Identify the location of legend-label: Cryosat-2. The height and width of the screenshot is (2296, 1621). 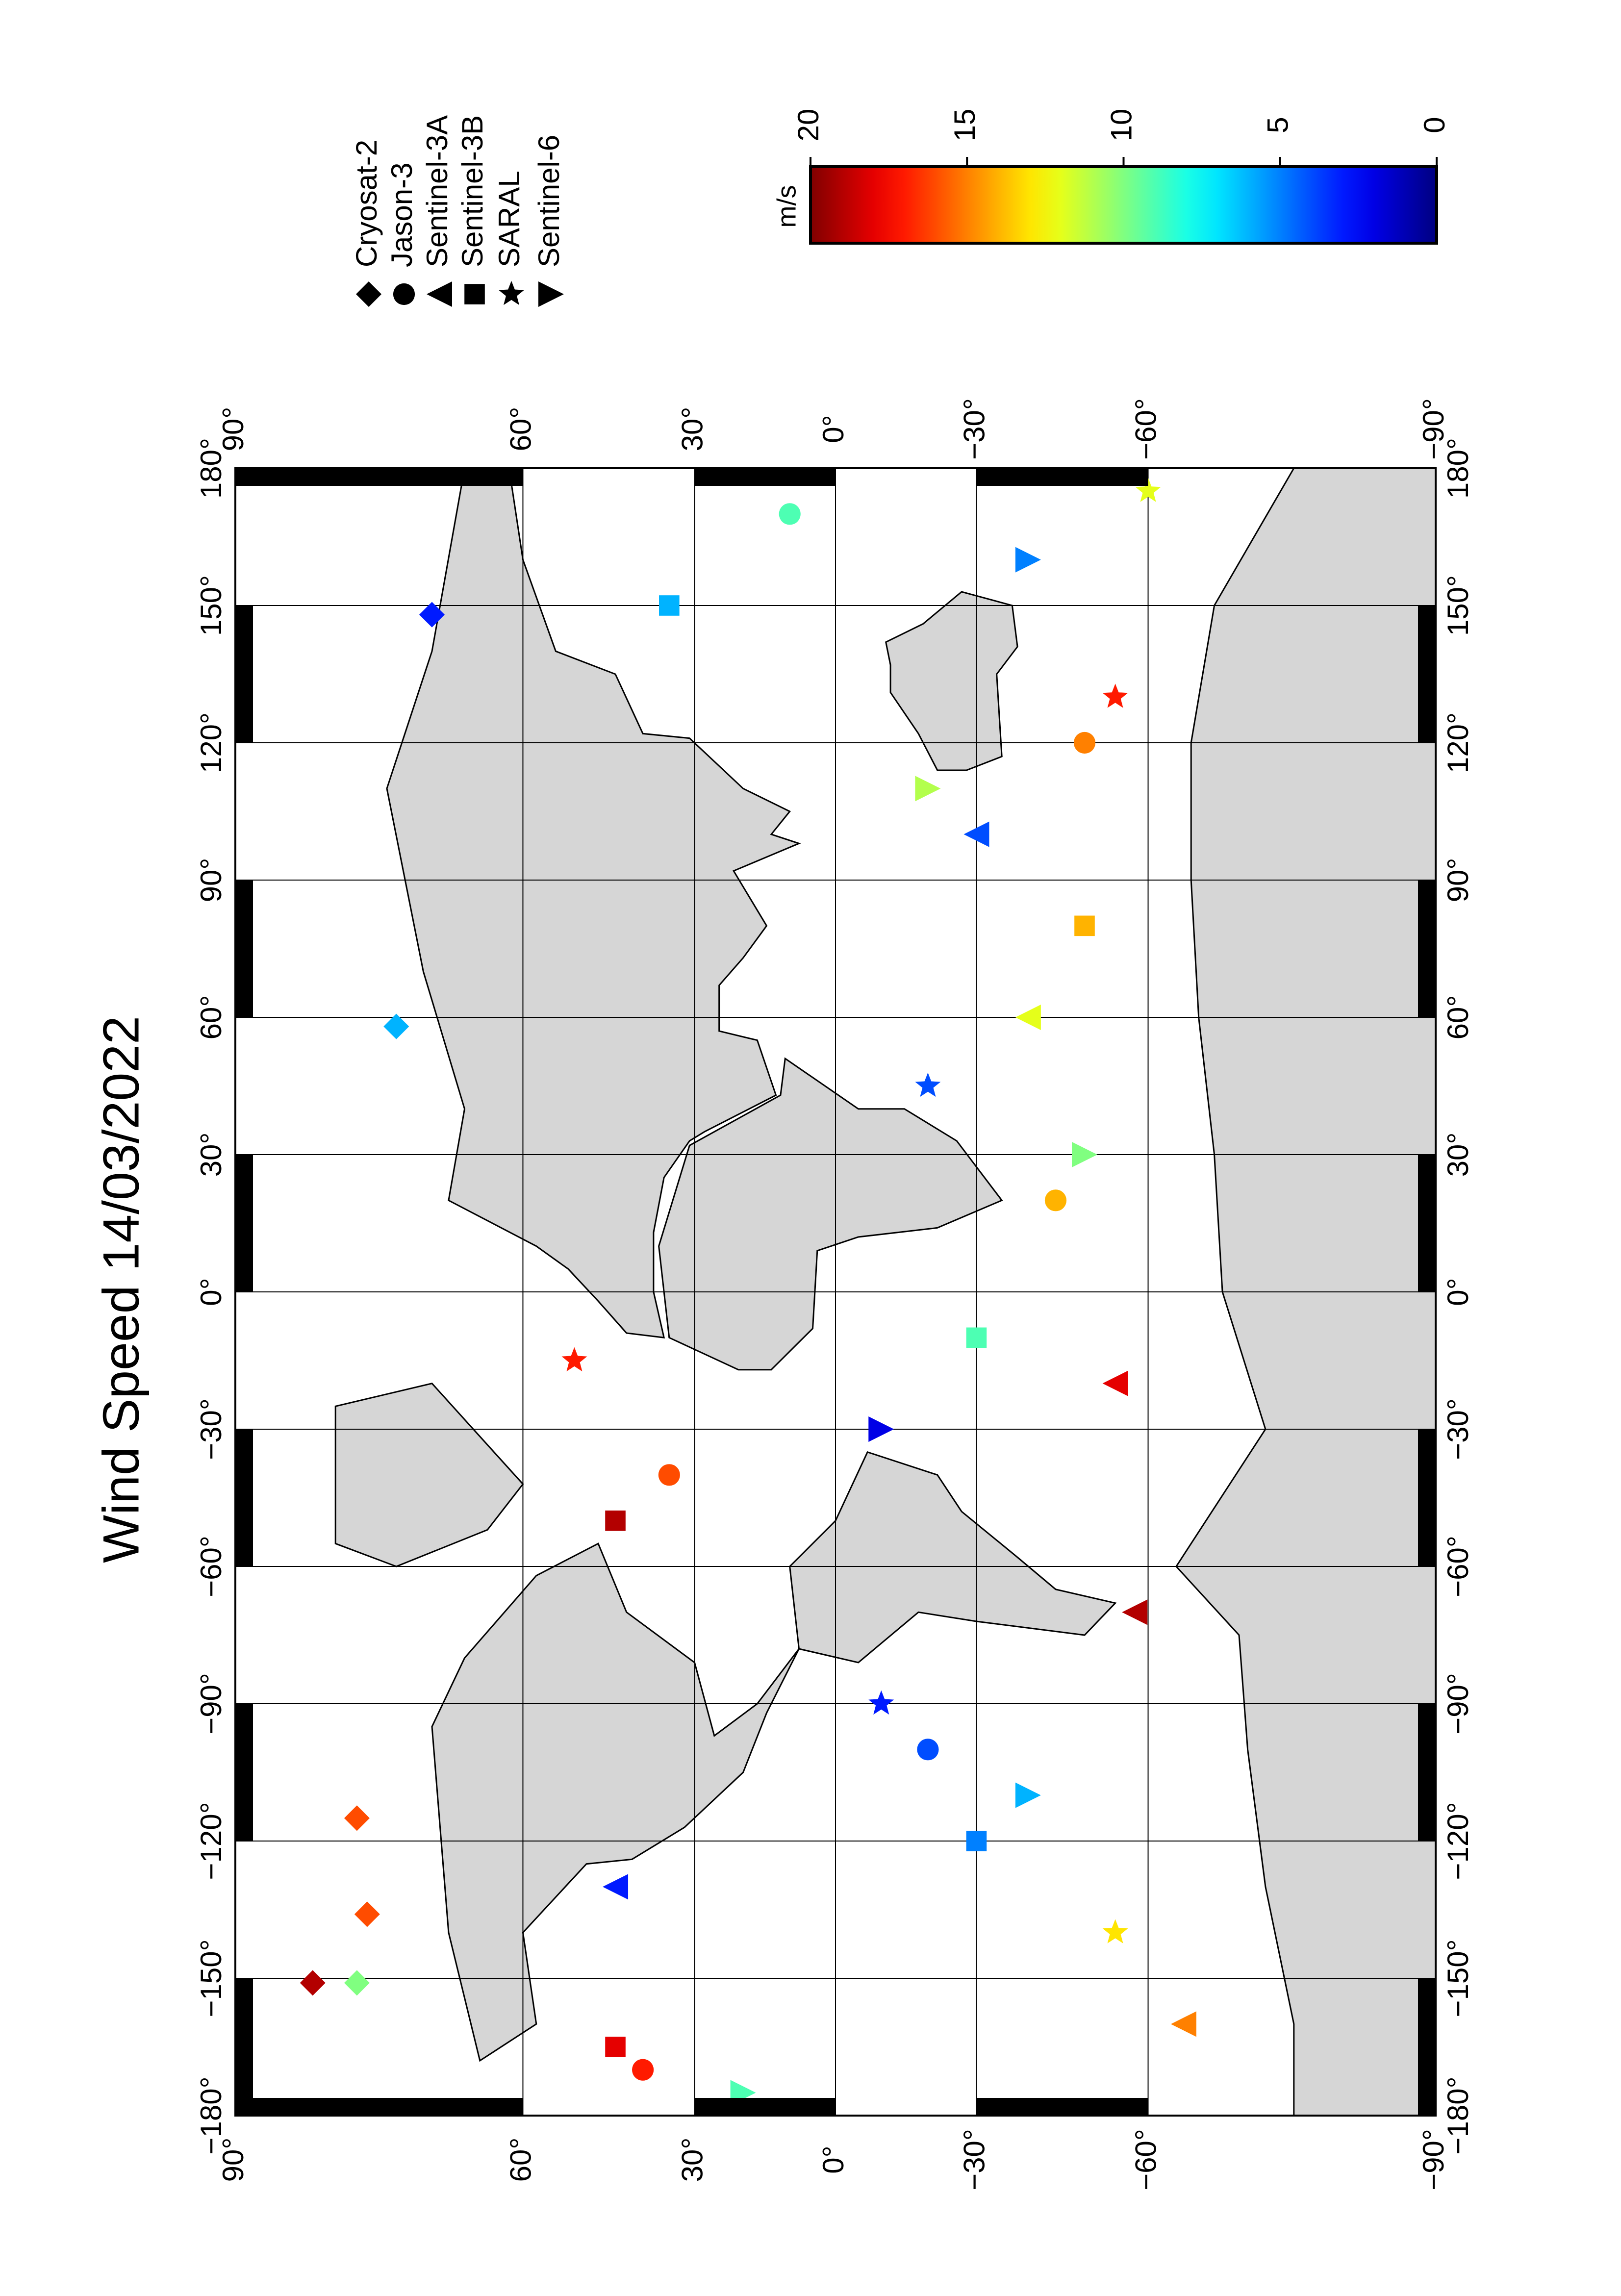
(366, 203).